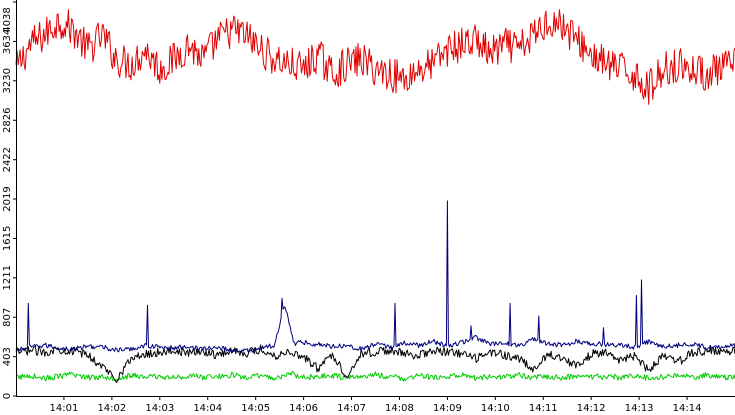 This screenshot has width=735, height=415. What do you see at coordinates (351, 408) in the screenshot?
I see `x-tick-label: 14:07` at bounding box center [351, 408].